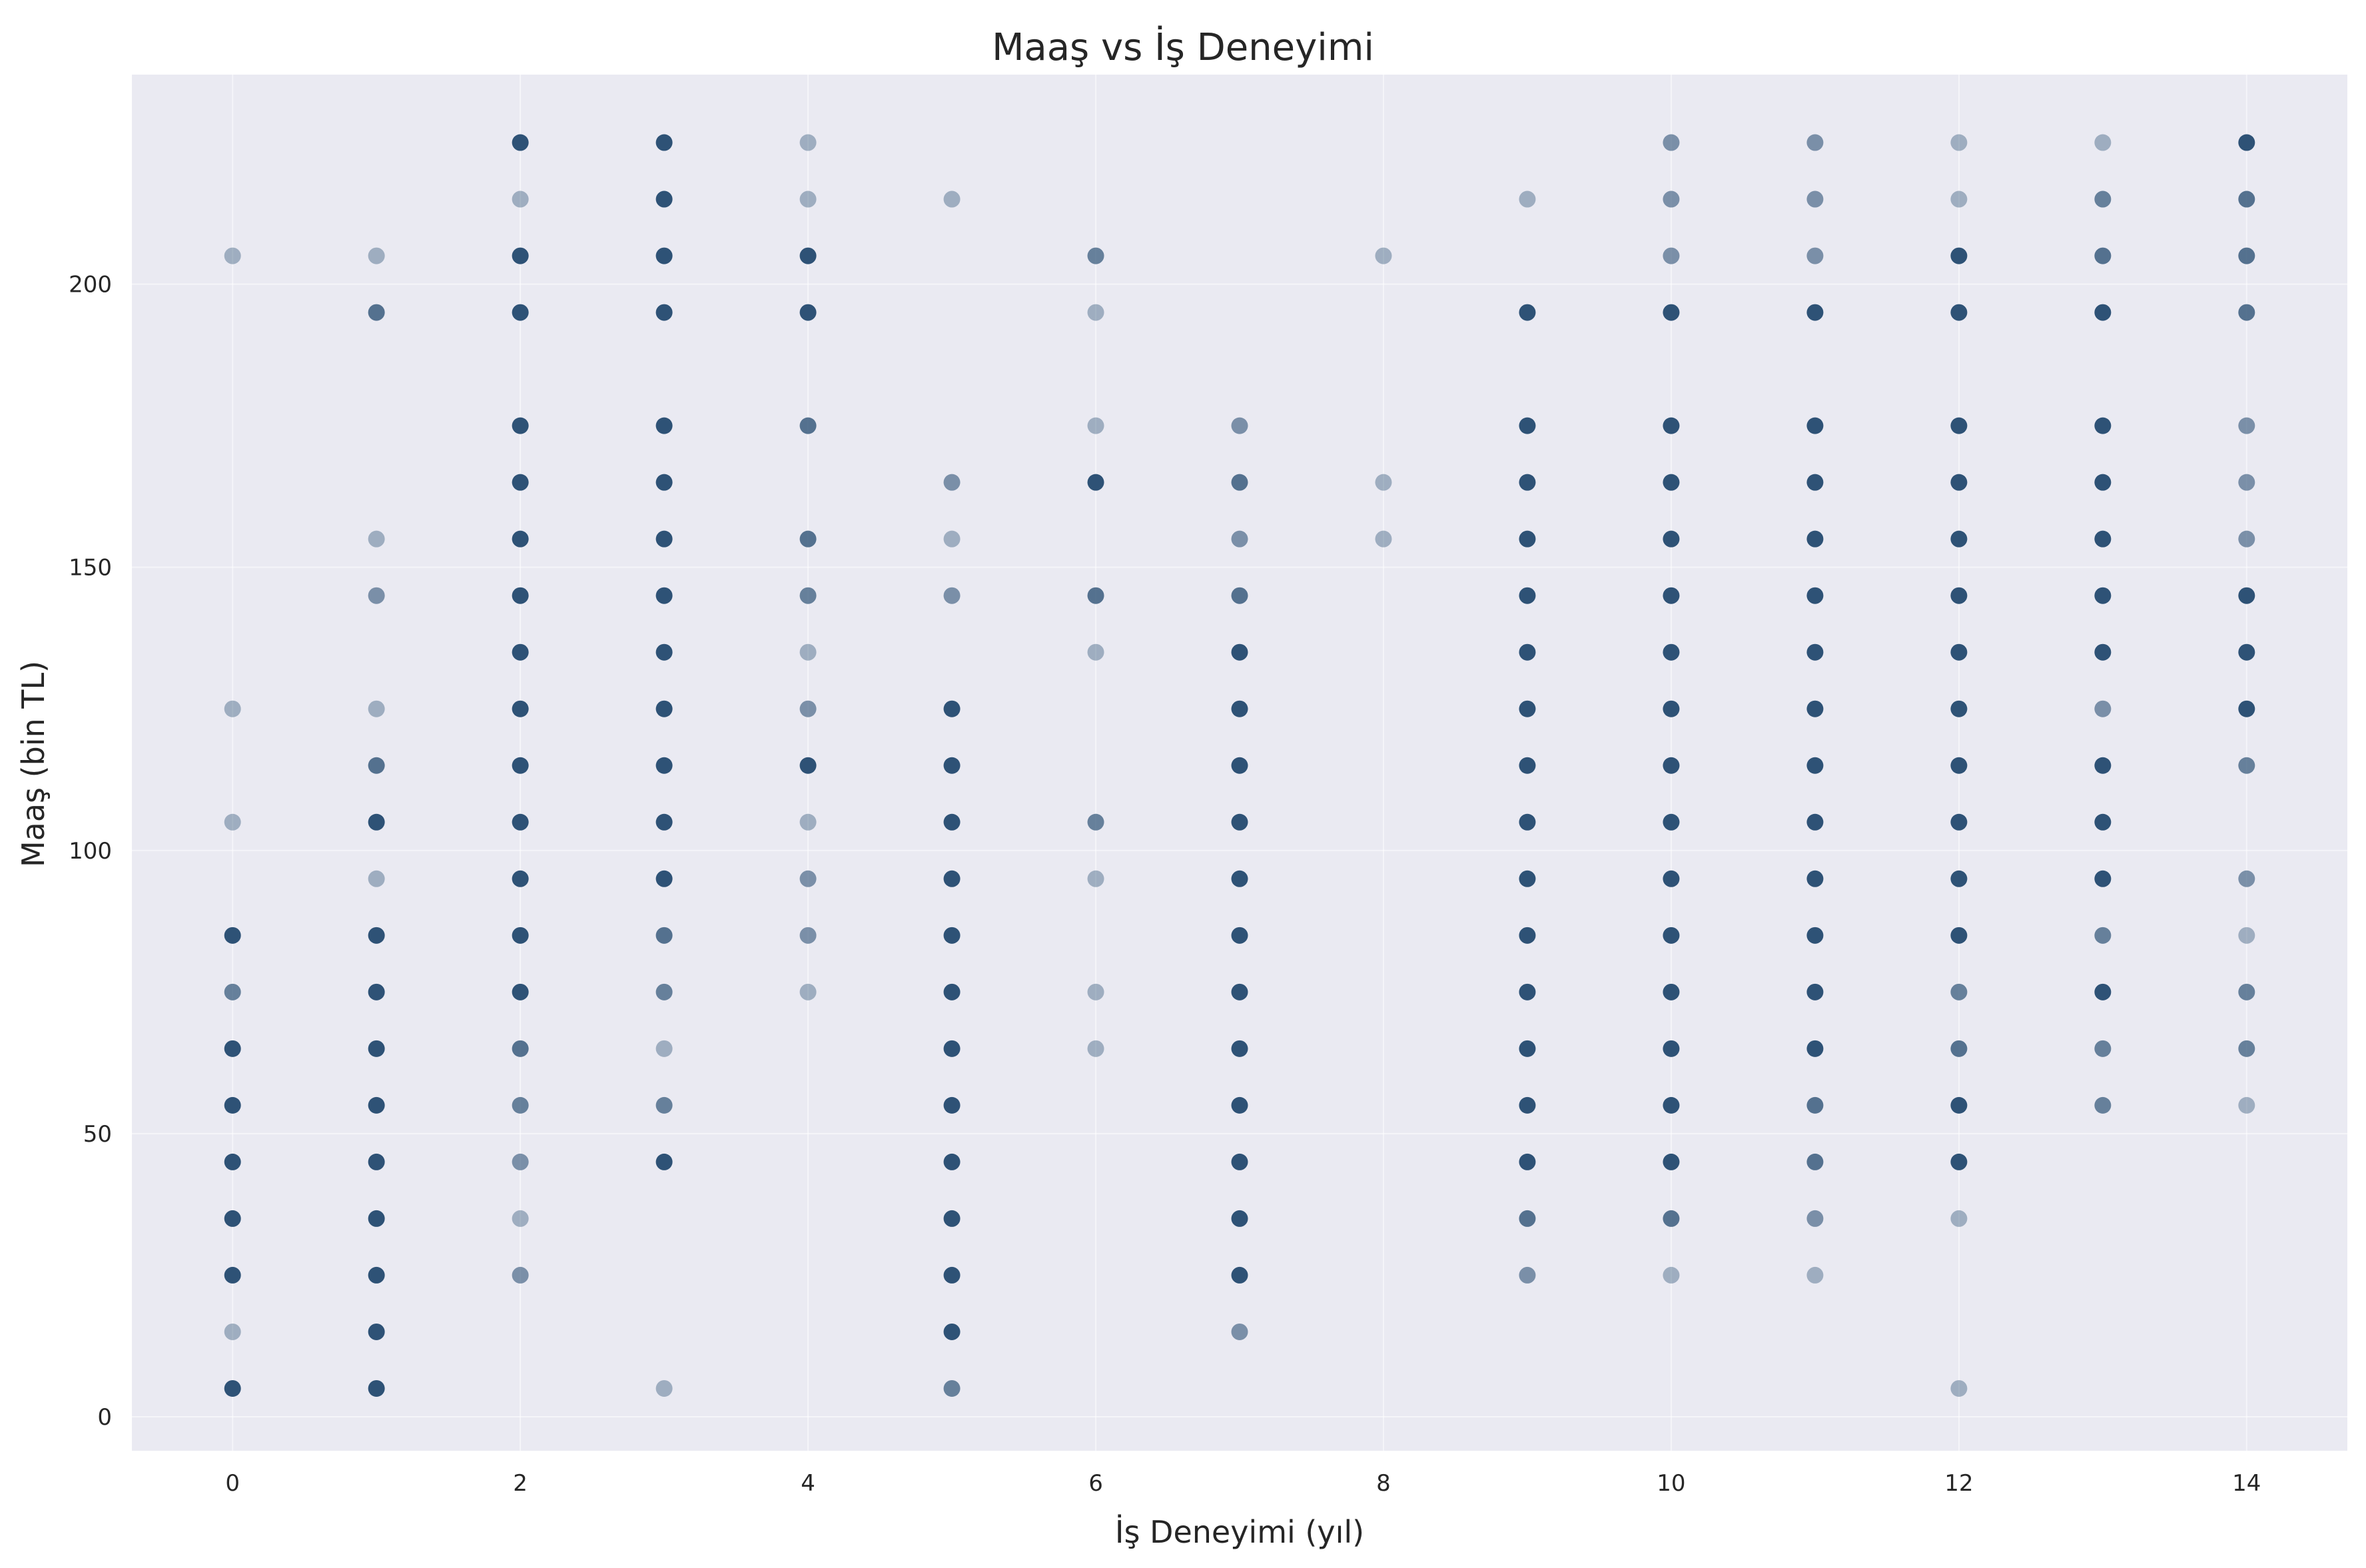  I want to click on x-tick-label: 4, so click(808, 1484).